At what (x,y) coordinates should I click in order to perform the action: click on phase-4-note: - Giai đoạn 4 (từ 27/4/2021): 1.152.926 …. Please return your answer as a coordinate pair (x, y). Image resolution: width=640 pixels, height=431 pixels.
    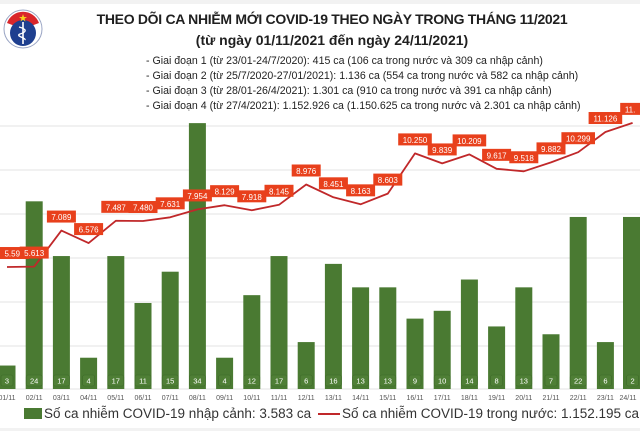
    Looking at the image, I should click on (363, 106).